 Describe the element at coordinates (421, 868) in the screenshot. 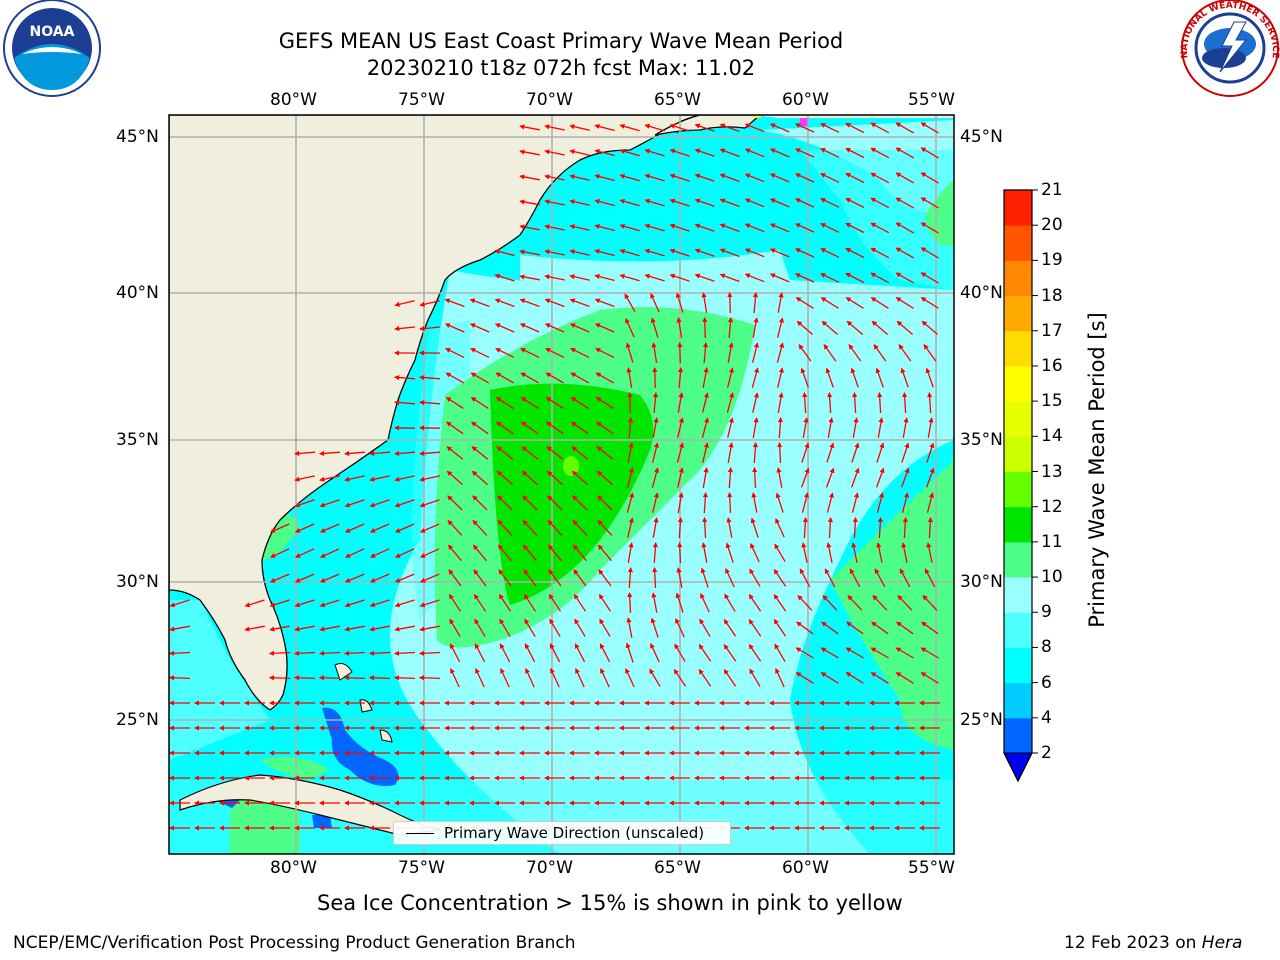

I see `lon-label-bottom: 75°W` at that location.